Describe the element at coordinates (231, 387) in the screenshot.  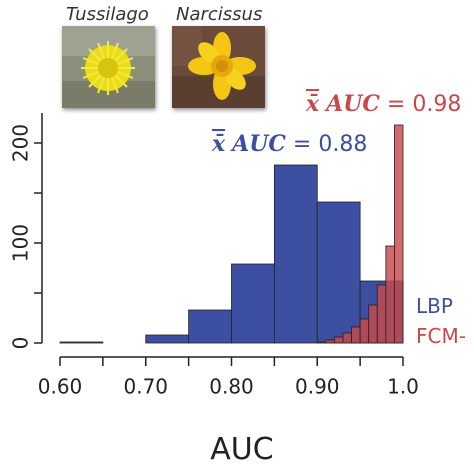
I see `x-tick-label: 0.80` at that location.